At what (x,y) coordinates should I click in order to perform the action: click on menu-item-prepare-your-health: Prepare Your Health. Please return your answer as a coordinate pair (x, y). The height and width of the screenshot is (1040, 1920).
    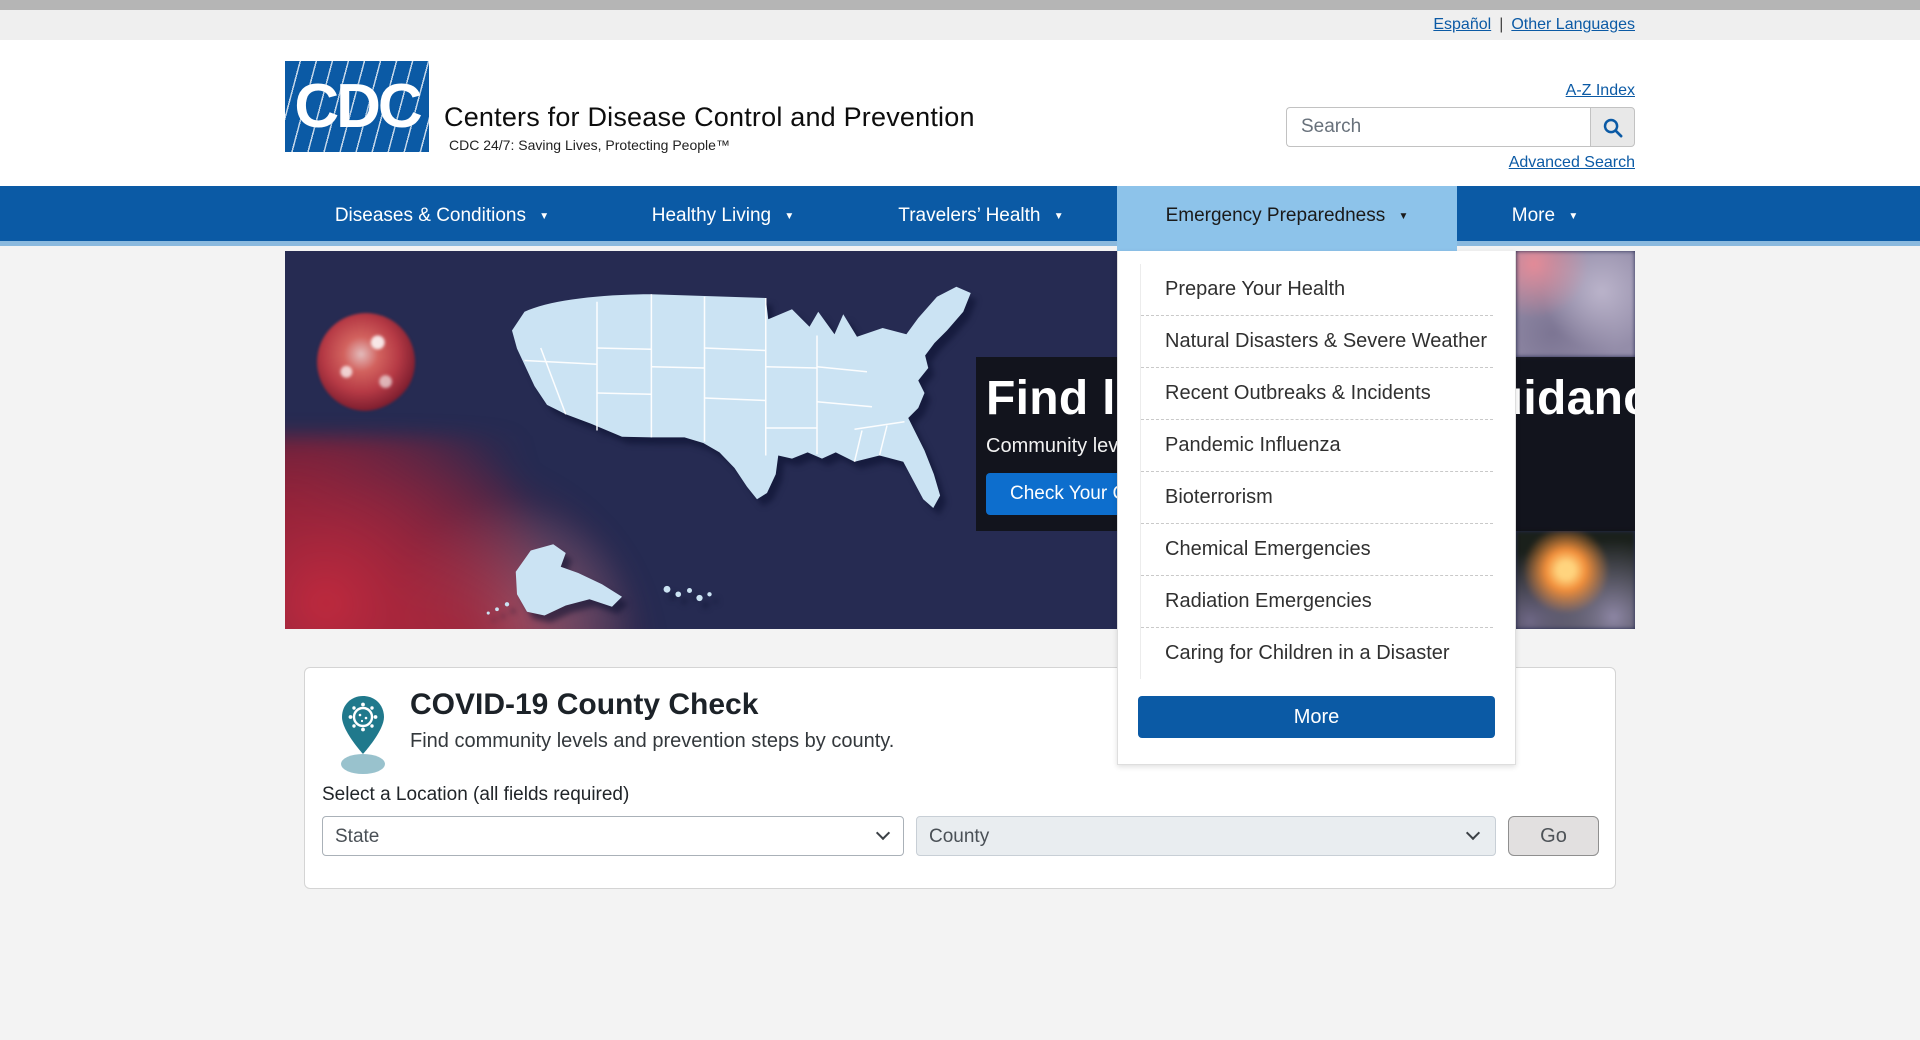
    Looking at the image, I should click on (1255, 289).